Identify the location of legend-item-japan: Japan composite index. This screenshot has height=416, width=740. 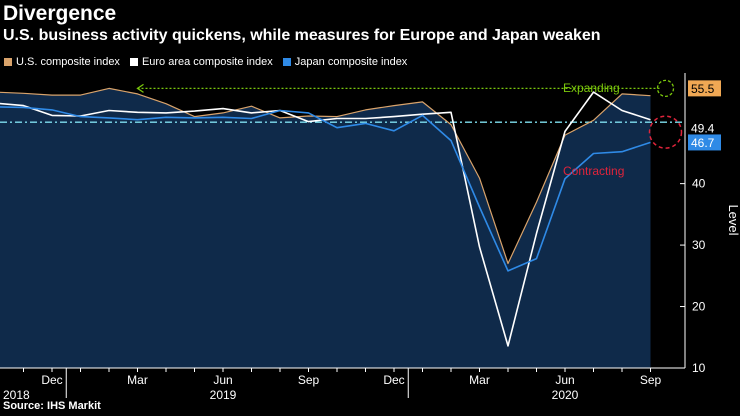
(345, 62).